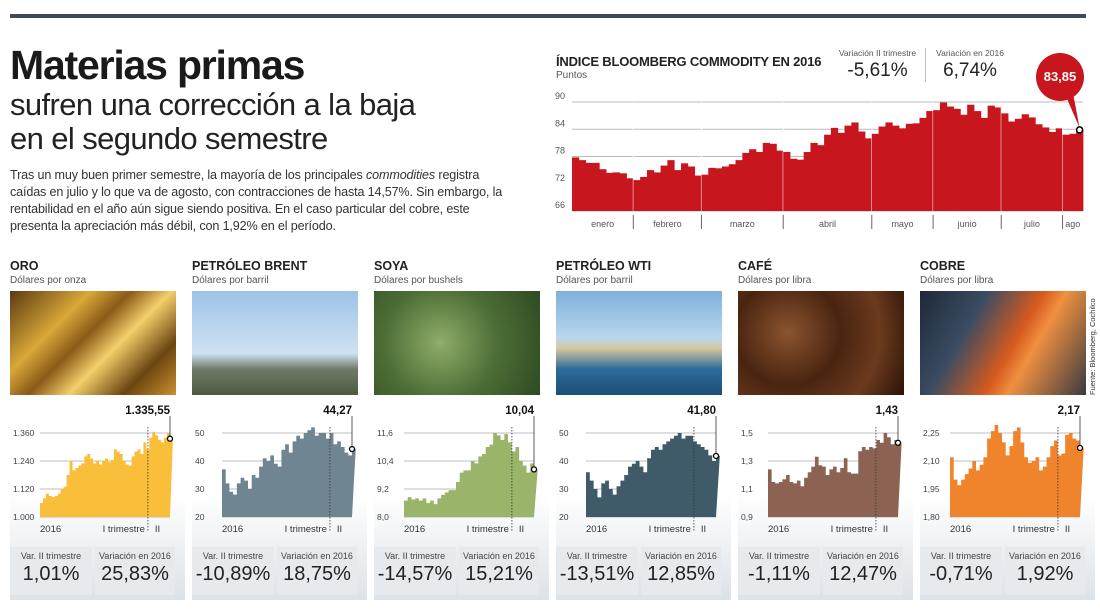 This screenshot has width=1100, height=614. I want to click on month-label: julio, so click(1031, 224).